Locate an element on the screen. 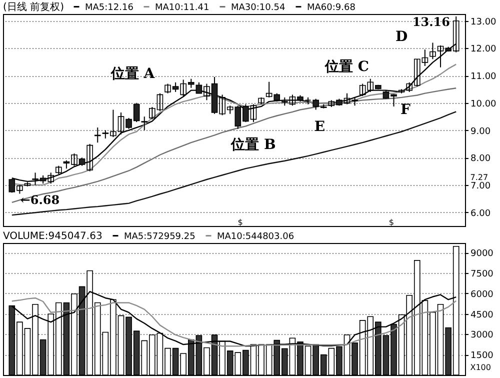 The height and width of the screenshot is (378, 500). annotation: F is located at coordinates (405, 110).